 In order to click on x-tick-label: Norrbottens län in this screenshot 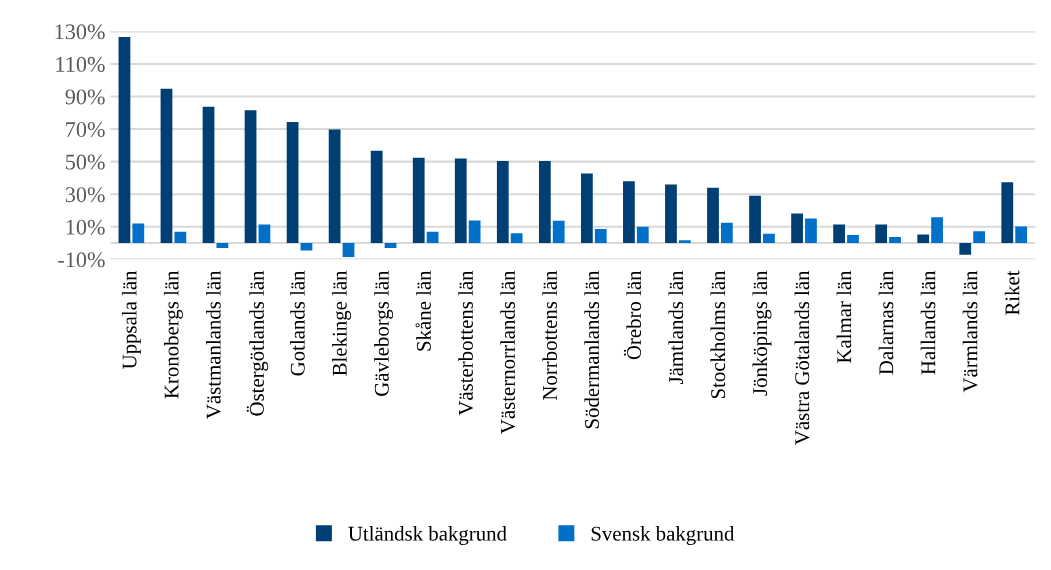, I will do `click(549, 335)`.